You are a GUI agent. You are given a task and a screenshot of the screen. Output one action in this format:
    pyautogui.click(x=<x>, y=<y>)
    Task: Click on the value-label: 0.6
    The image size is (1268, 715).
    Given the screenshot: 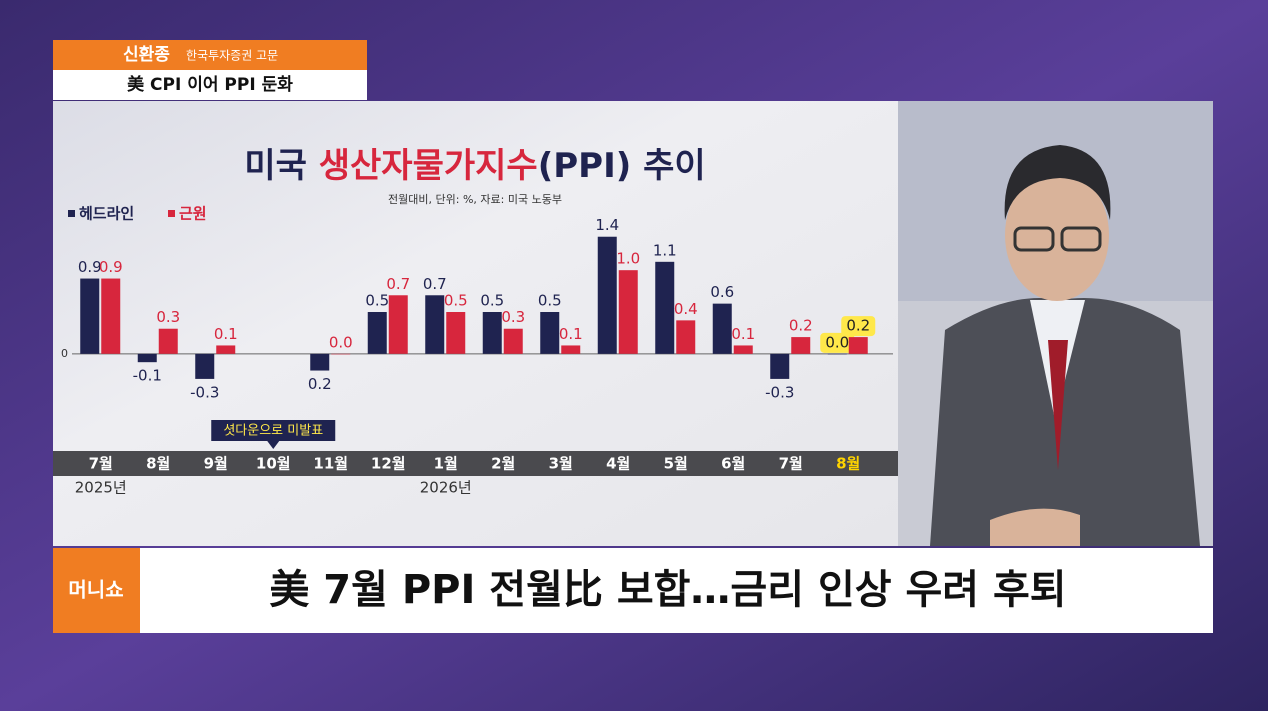 What is the action you would take?
    pyautogui.click(x=722, y=292)
    